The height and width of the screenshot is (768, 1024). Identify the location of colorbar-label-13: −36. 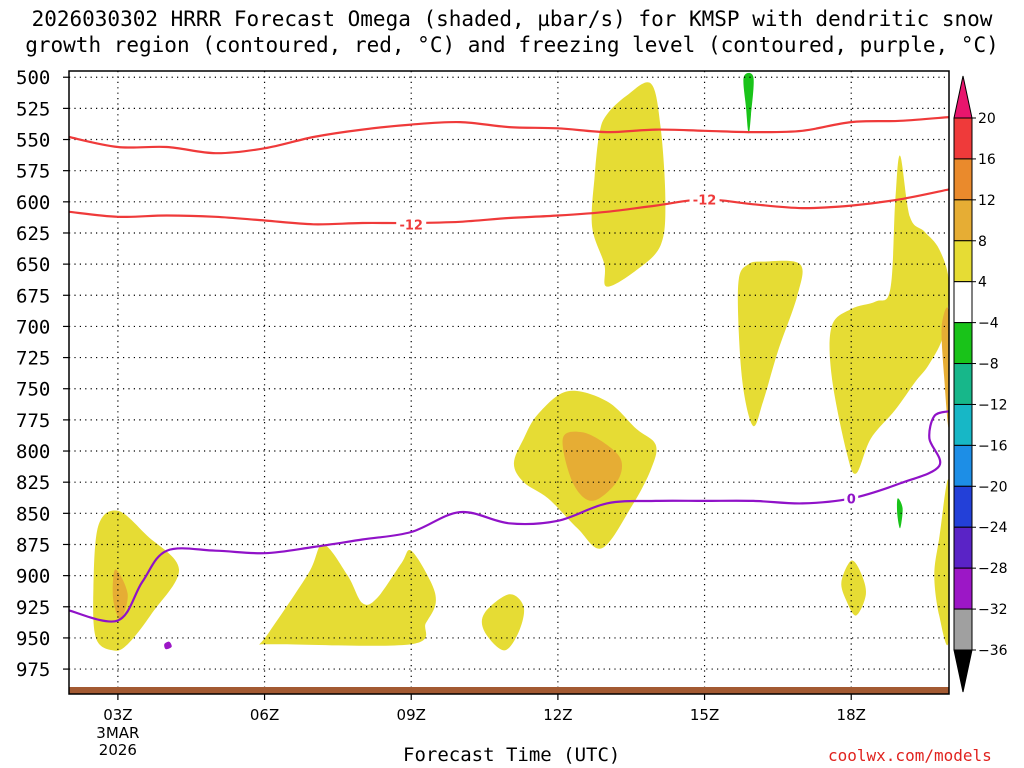
(993, 651).